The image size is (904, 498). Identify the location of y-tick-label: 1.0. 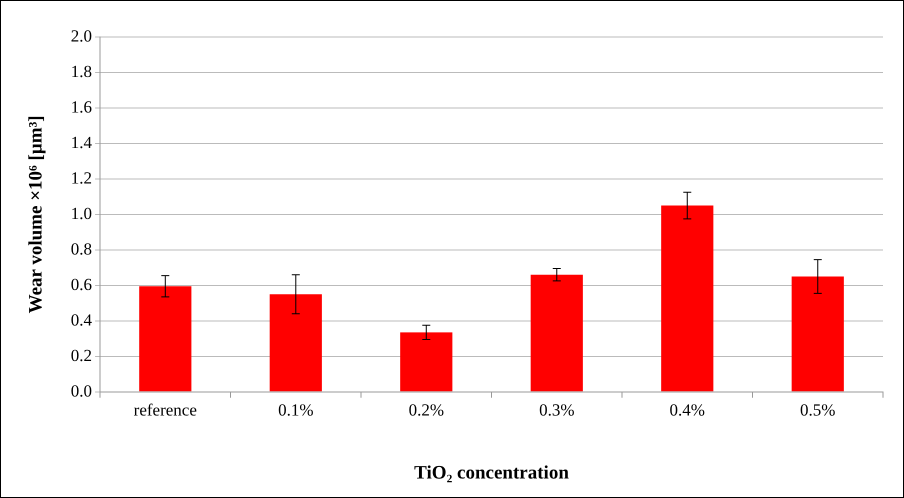
(81, 213).